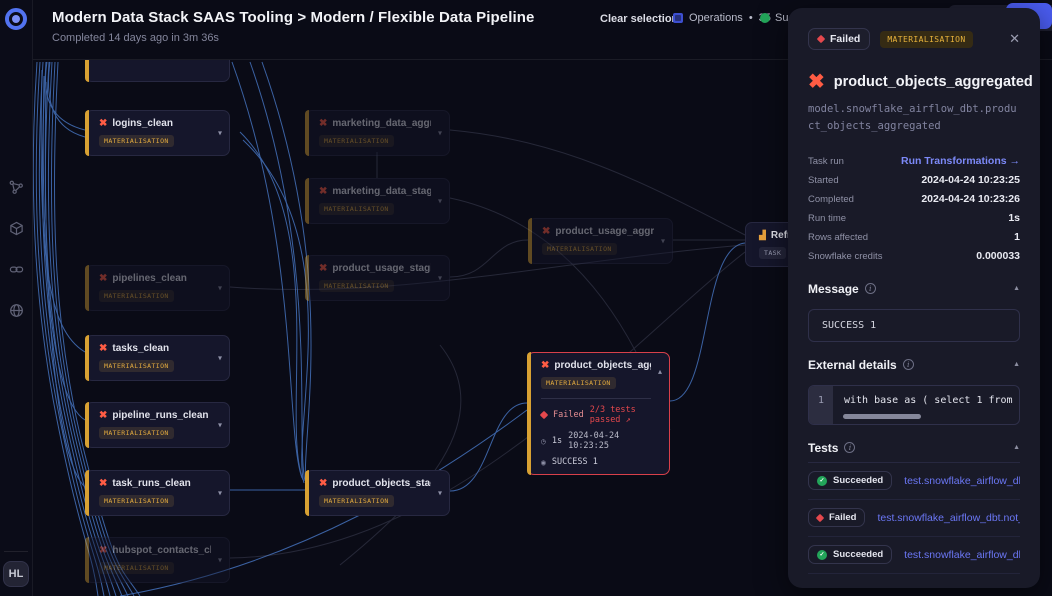 The width and height of the screenshot is (1052, 596). I want to click on dag-node-logins-clean: ✖ logins_clean MATERIALISATION ▾, so click(157, 133).